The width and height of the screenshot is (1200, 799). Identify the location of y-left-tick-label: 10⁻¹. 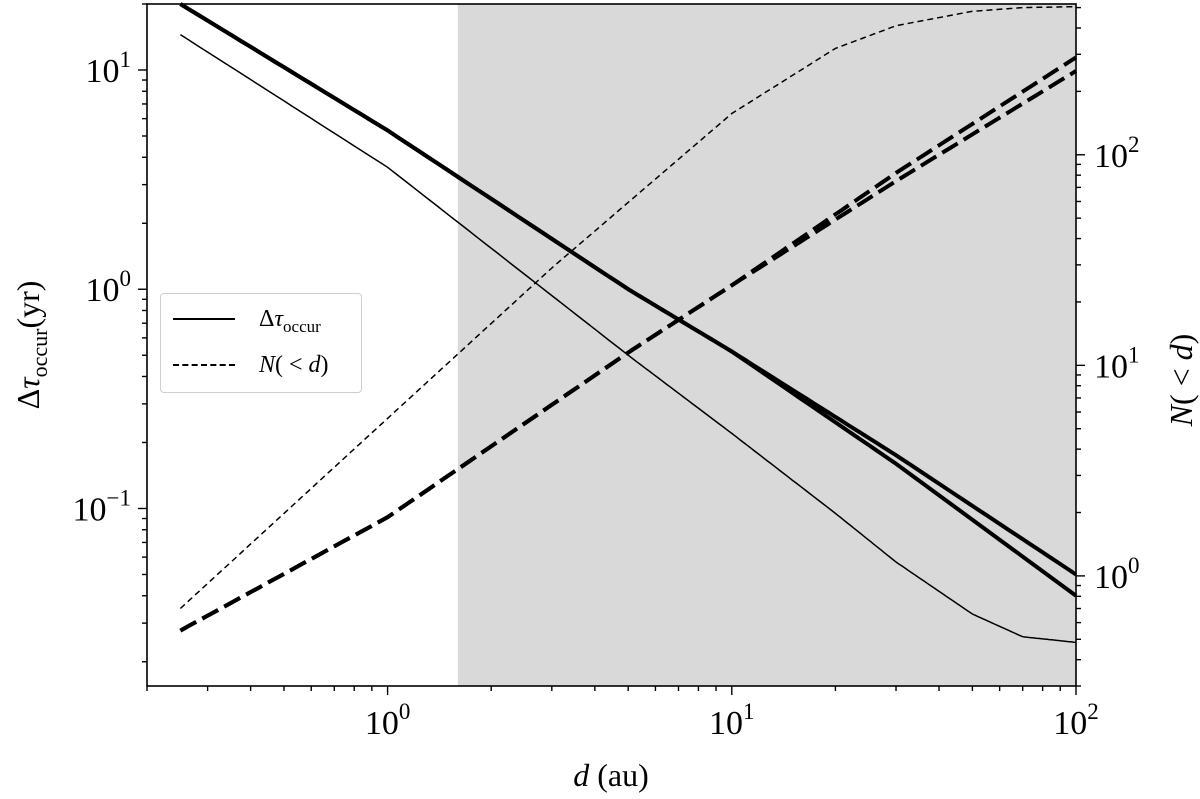
(102, 506).